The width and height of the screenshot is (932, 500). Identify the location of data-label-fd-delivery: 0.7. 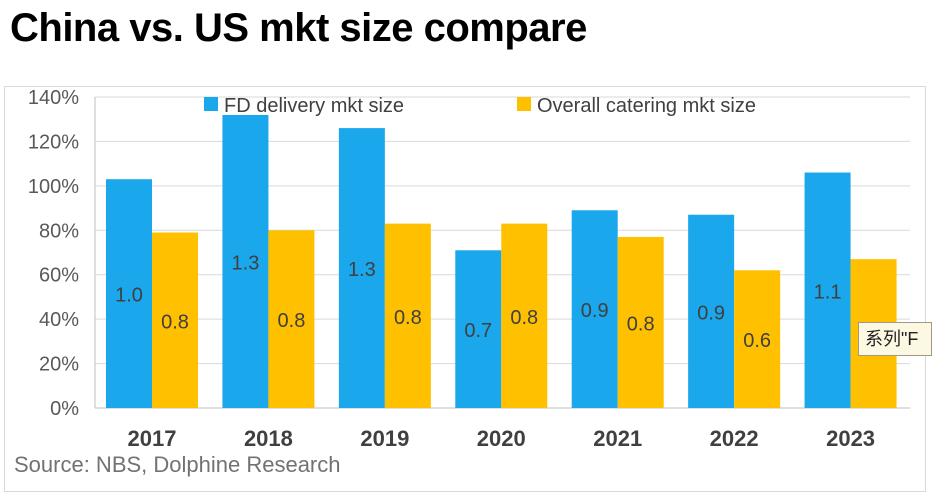
(478, 331).